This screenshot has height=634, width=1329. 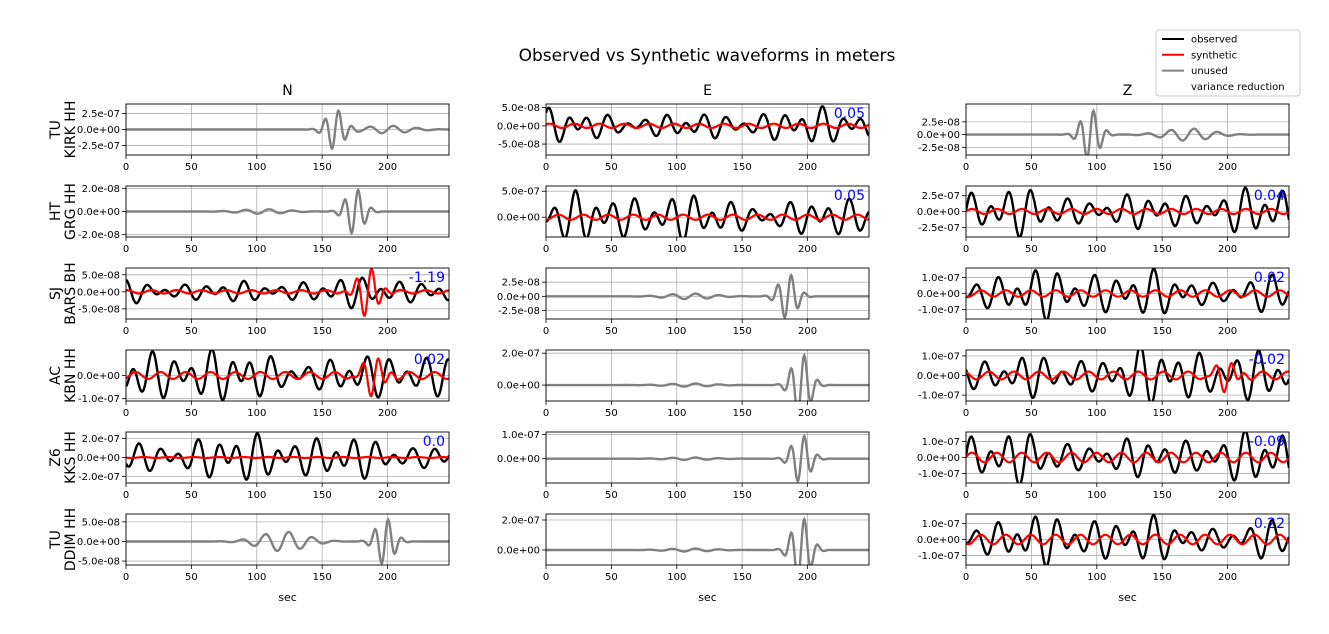 I want to click on panel-5-Z: 1.0e-07 0.0e+00 -1.0e-070 50 100 150 200 0.22, so click(x=1103, y=548).